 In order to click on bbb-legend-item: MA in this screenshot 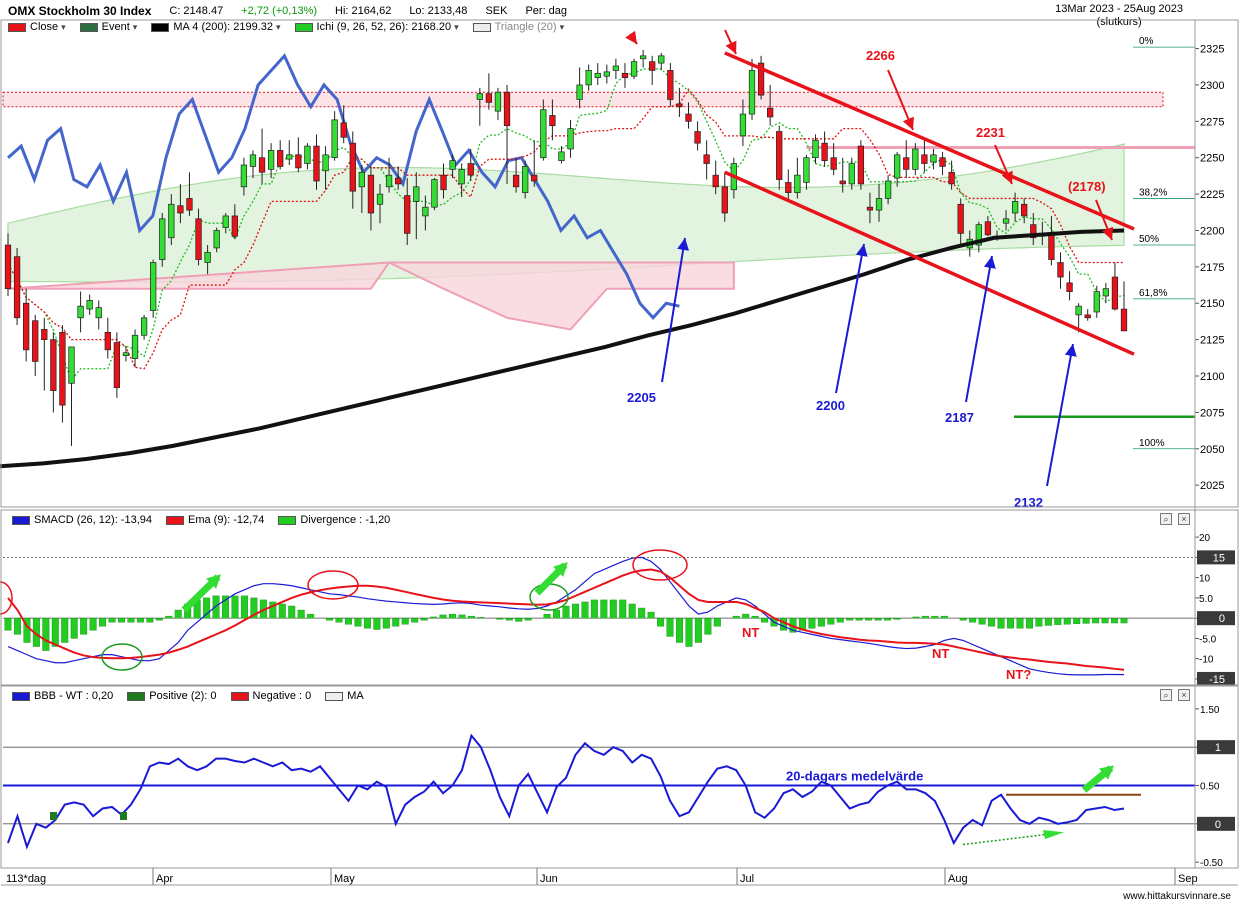, I will do `click(344, 696)`.